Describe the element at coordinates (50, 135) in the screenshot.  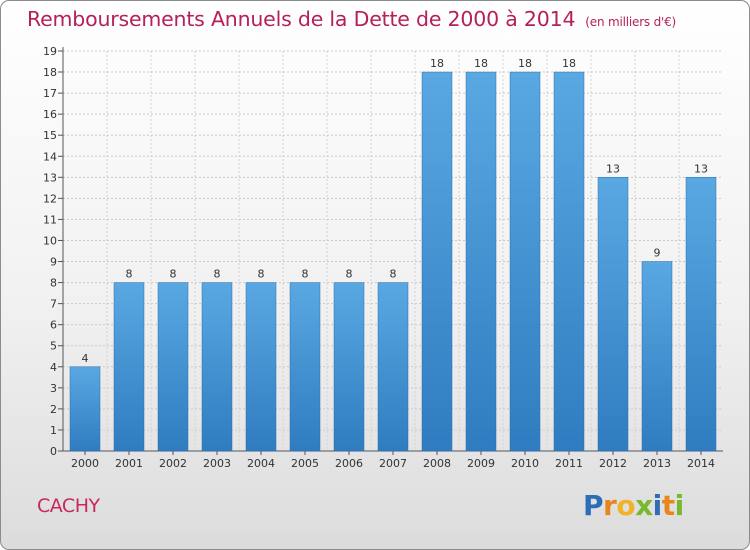
I see `y-tick-label: 15` at that location.